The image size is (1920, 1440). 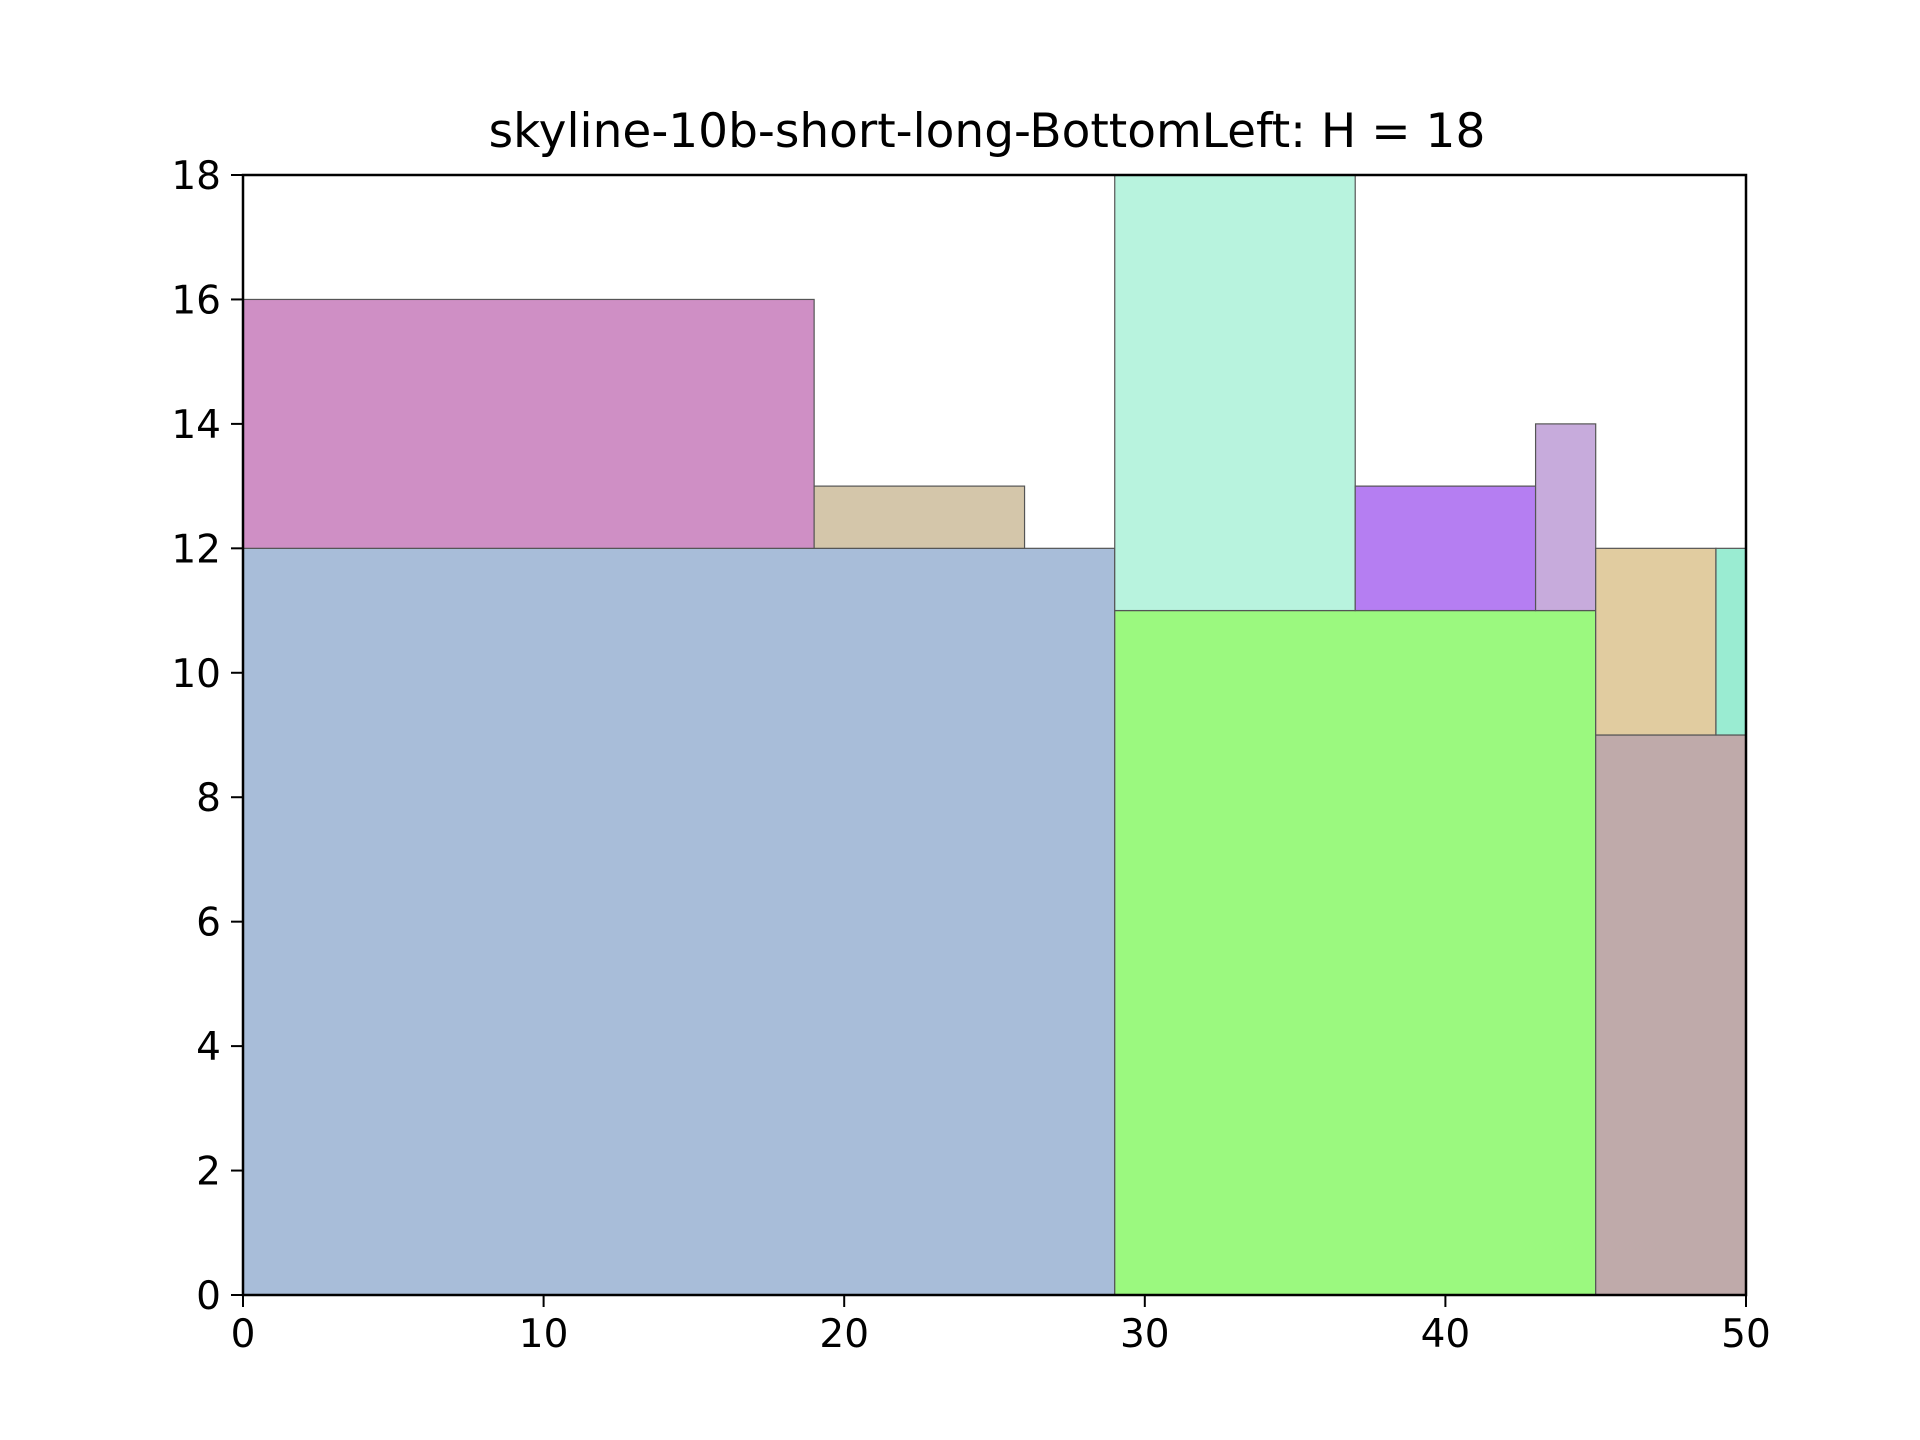 I want to click on x-tick-label: 40, so click(x=1446, y=1334).